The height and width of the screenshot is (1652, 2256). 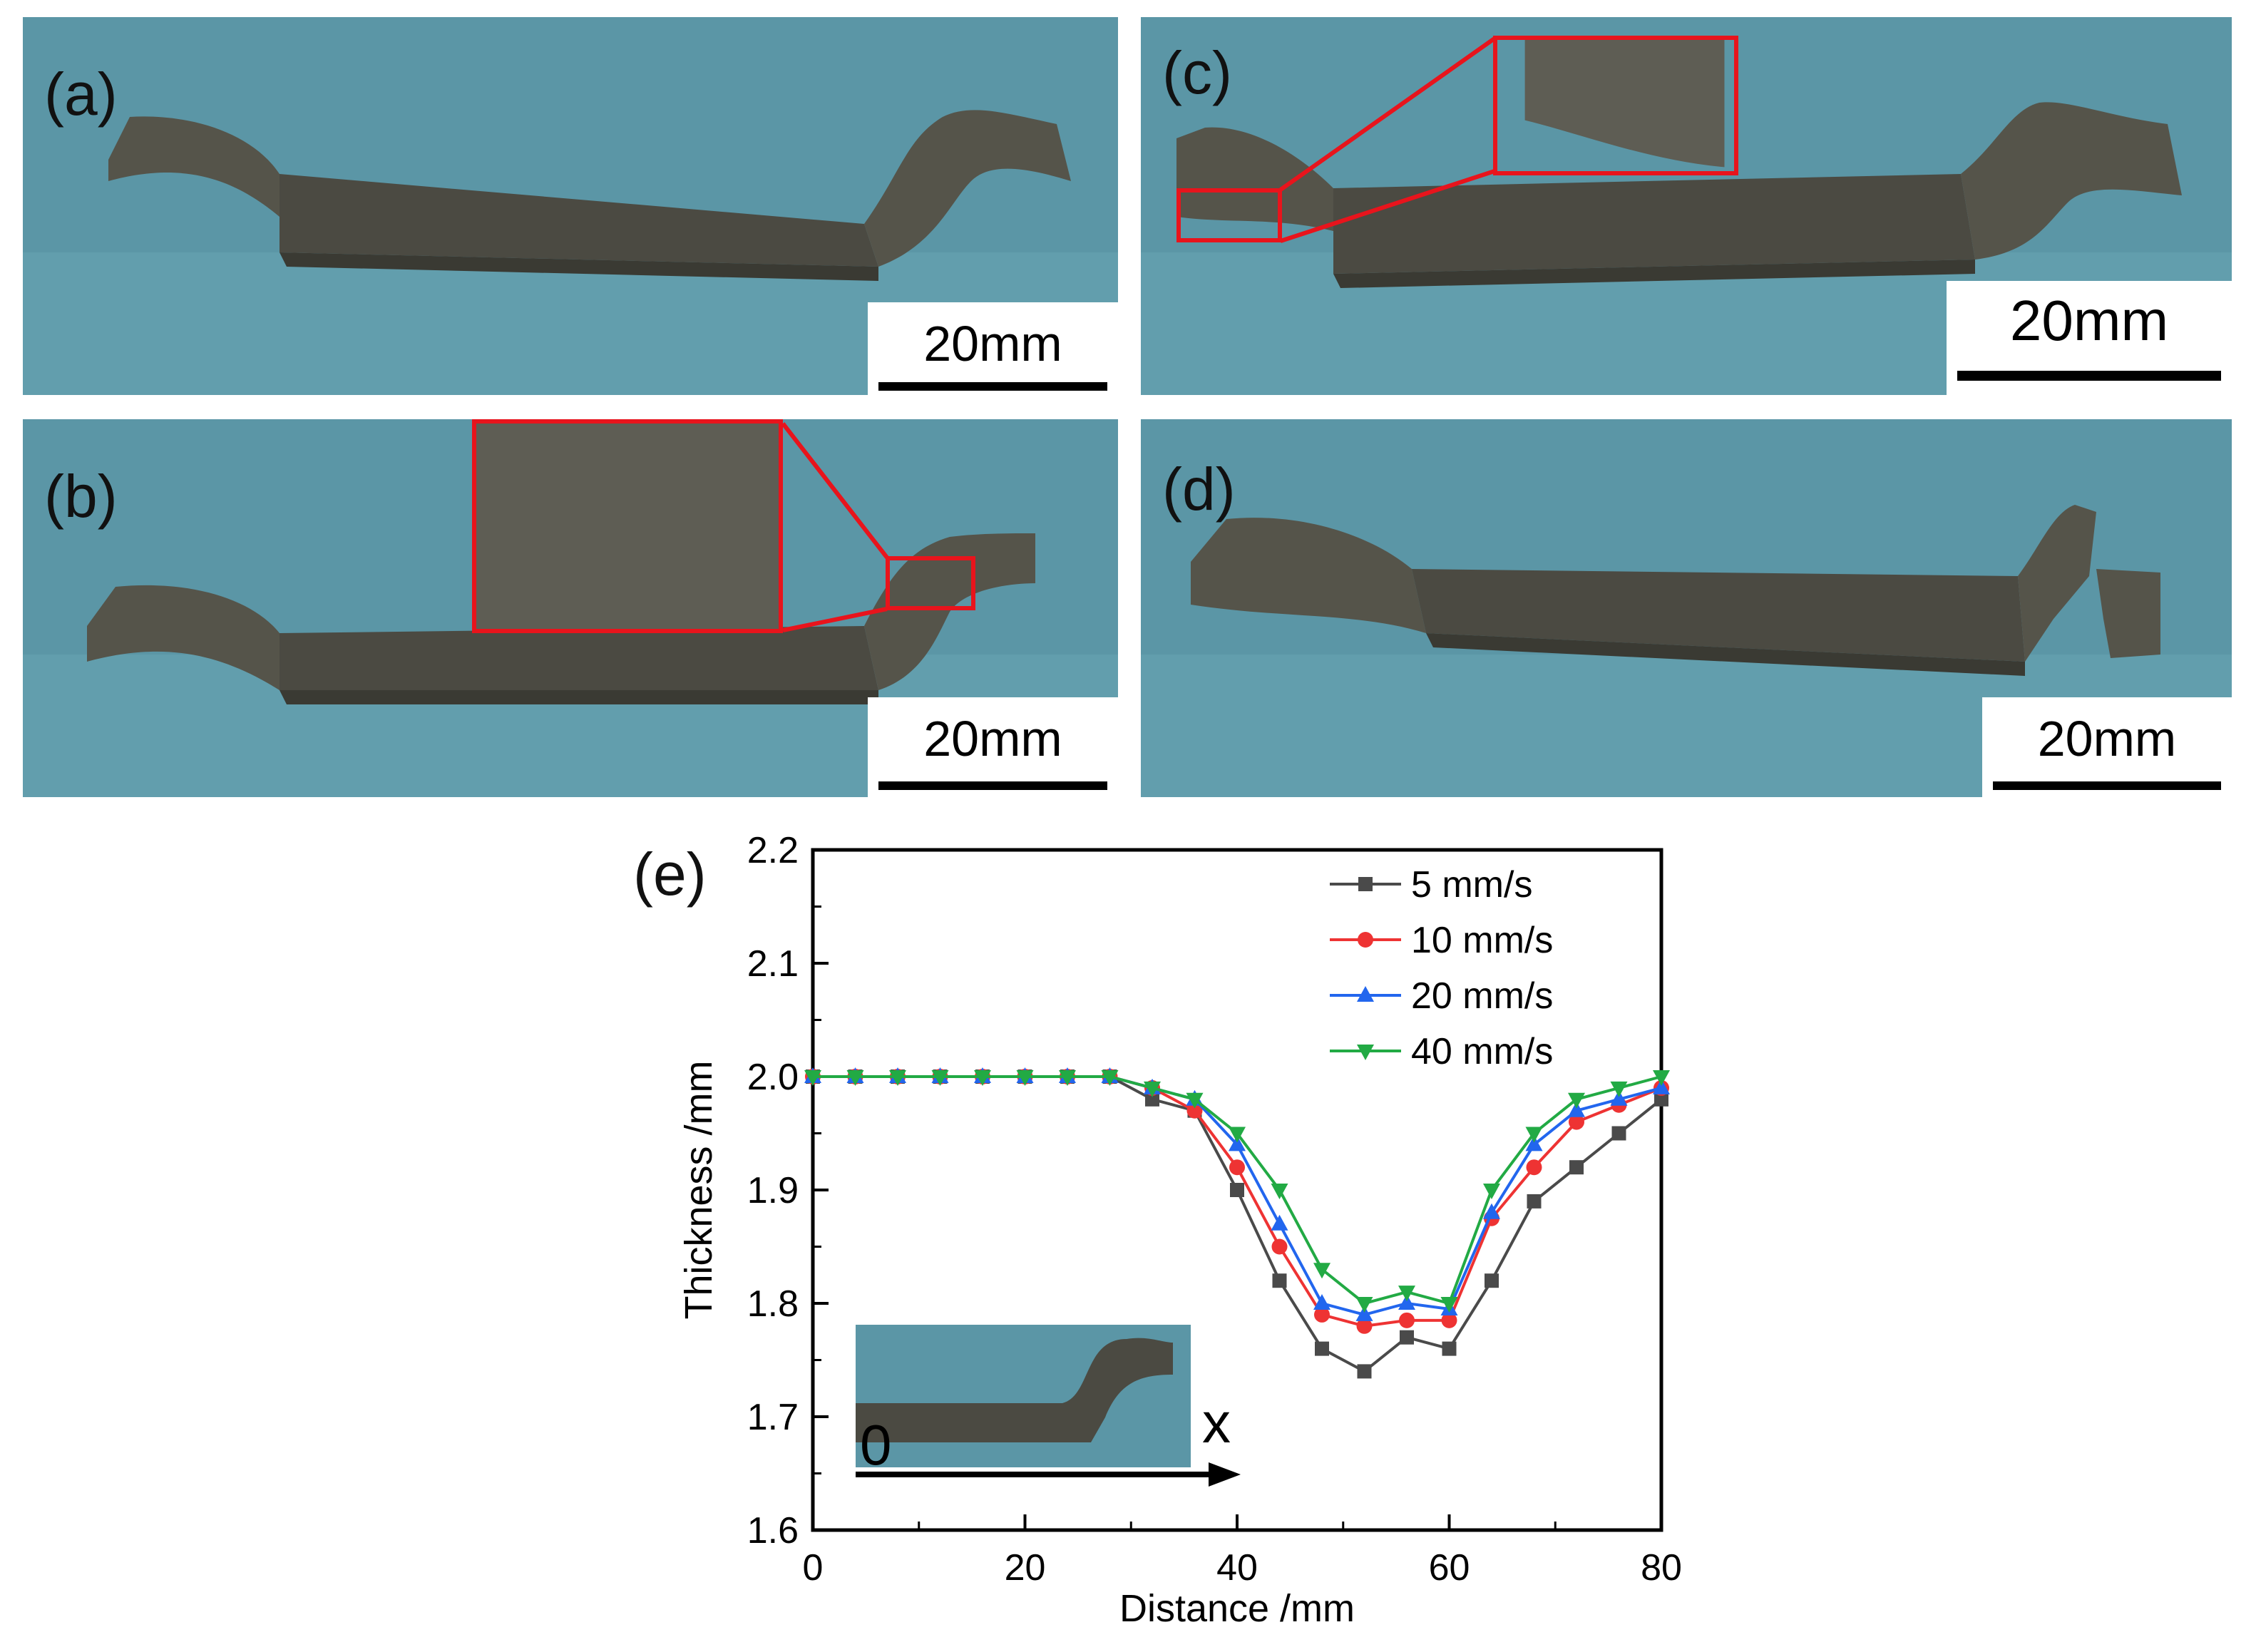 I want to click on y-tick-label: 1.8, so click(x=773, y=1304).